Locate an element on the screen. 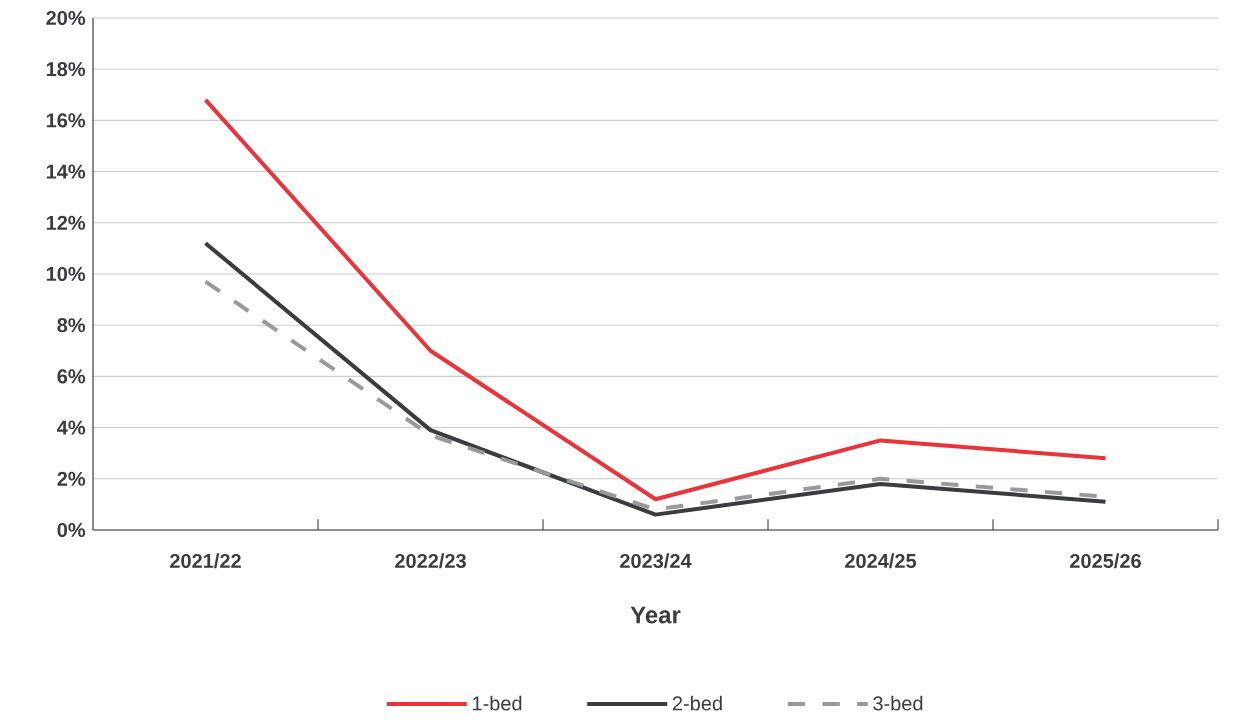 This screenshot has height=727, width=1234. y-tick-label: 8% is located at coordinates (71, 325).